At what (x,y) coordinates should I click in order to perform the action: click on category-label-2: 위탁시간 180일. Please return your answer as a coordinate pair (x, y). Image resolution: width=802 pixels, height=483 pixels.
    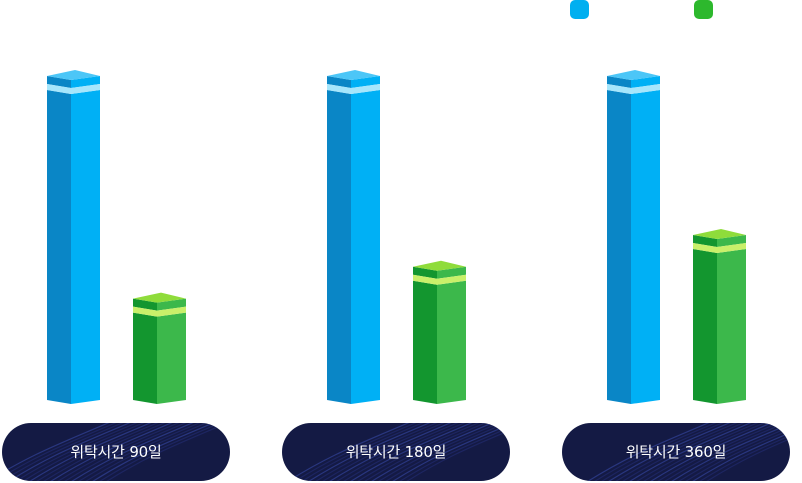
    Looking at the image, I should click on (396, 452).